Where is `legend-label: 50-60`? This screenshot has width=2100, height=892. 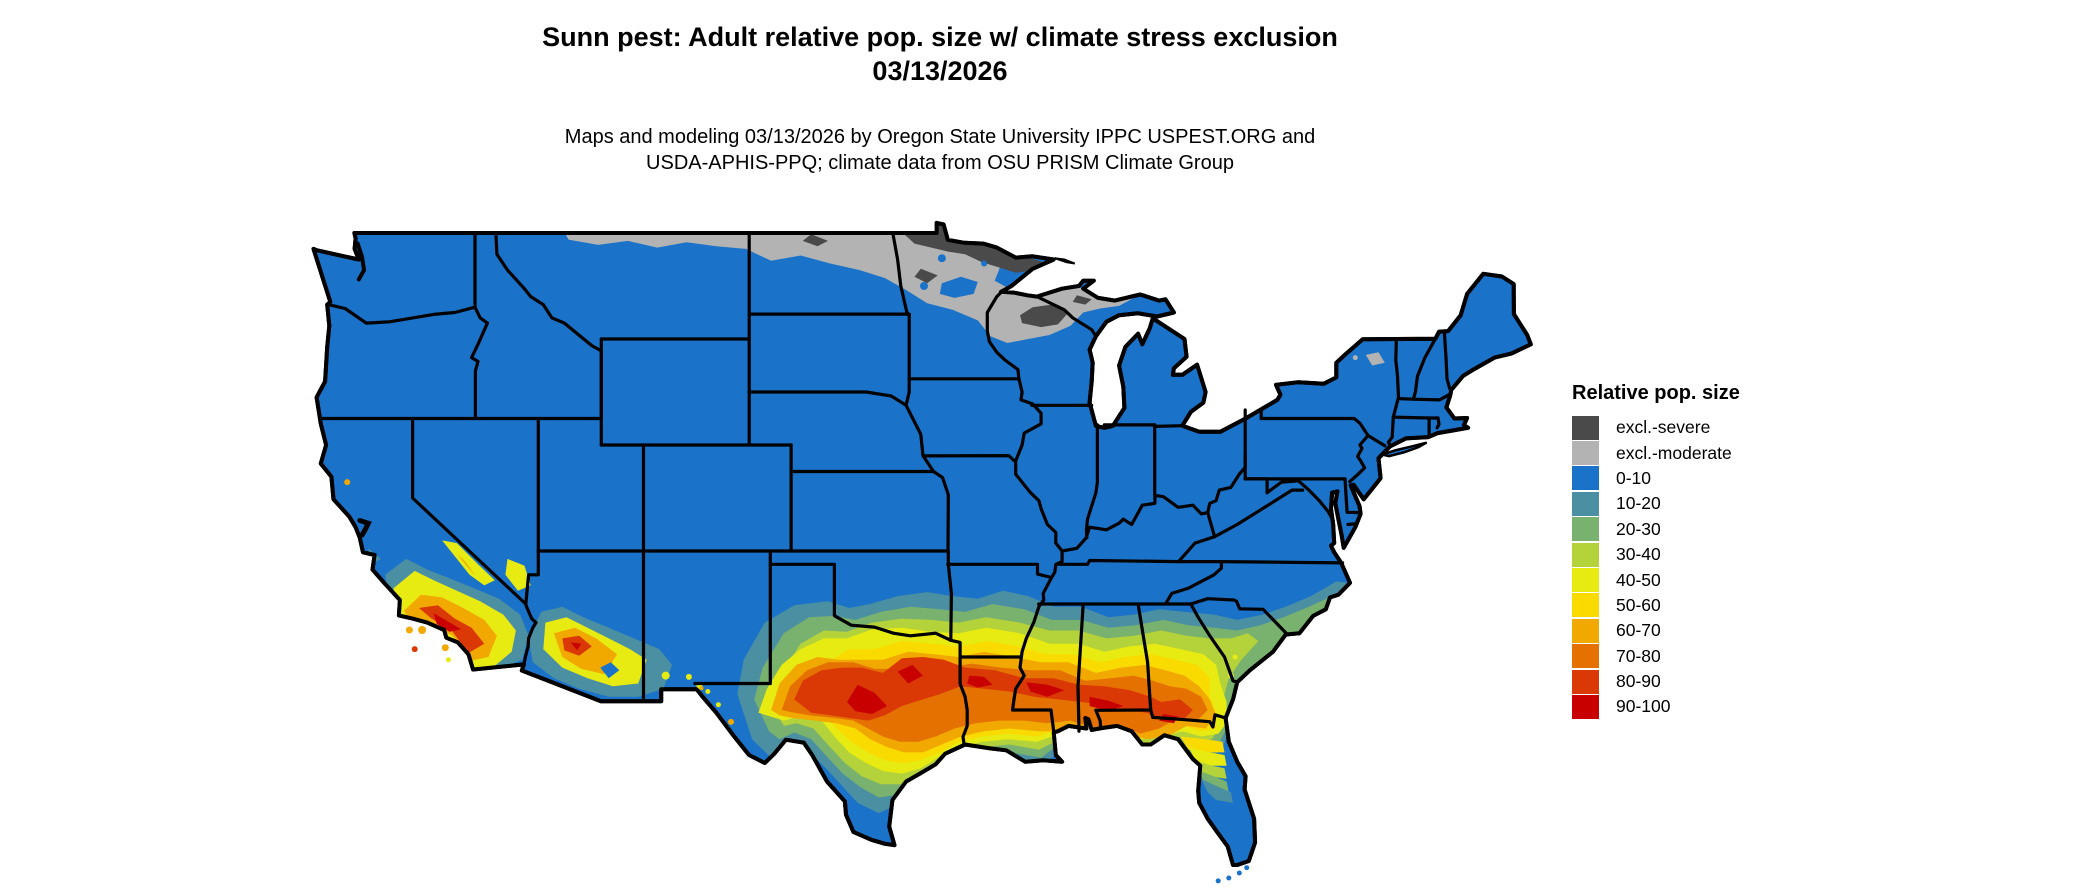 legend-label: 50-60 is located at coordinates (1638, 604).